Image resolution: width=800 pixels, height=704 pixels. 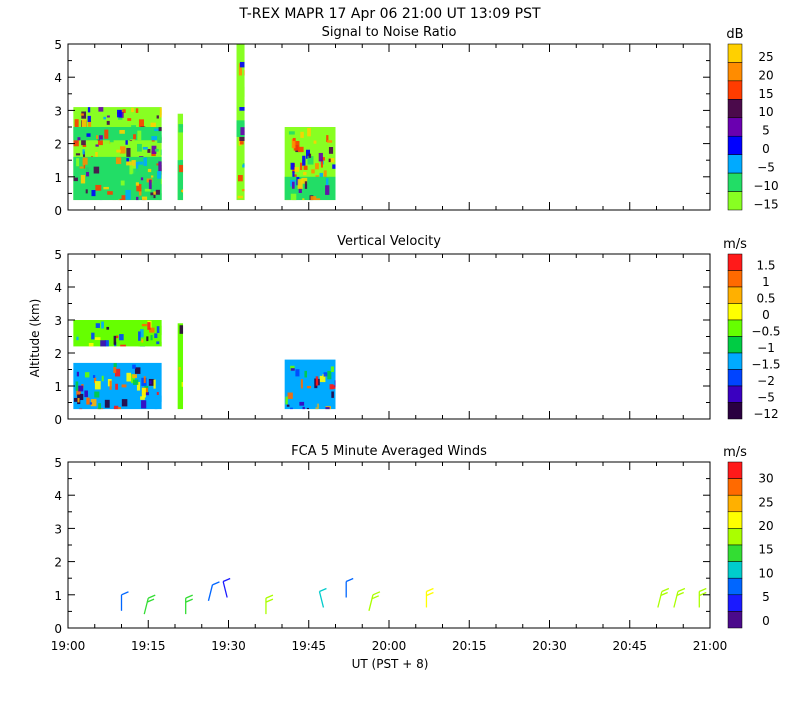 I want to click on colorbar-label: 25, so click(x=765, y=502).